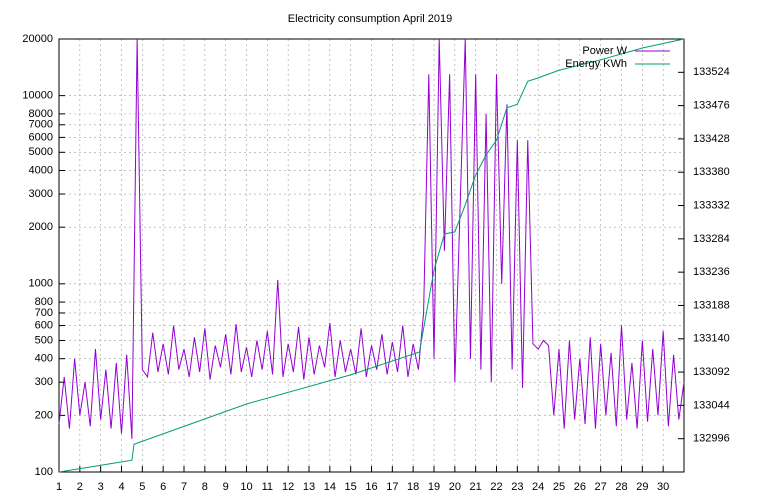 This screenshot has width=768, height=500. I want to click on x-tick-label: 27, so click(601, 487).